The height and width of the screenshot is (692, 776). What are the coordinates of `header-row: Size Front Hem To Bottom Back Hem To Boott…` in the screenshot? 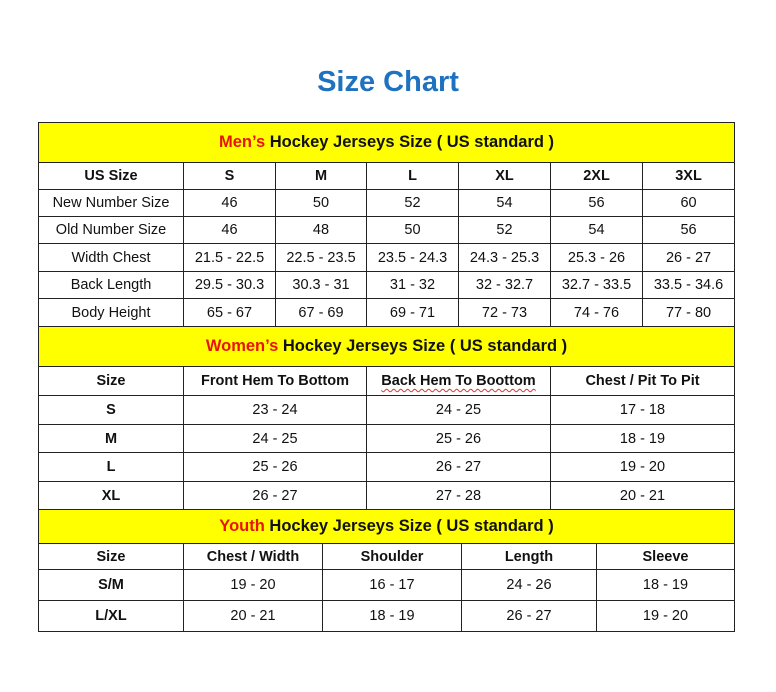 It's located at (387, 381).